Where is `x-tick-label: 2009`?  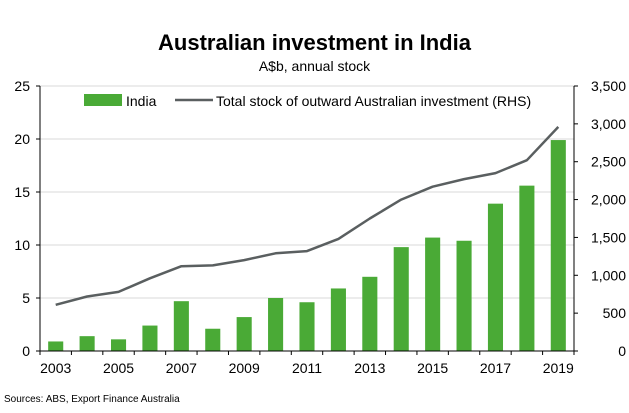 x-tick-label: 2009 is located at coordinates (244, 368).